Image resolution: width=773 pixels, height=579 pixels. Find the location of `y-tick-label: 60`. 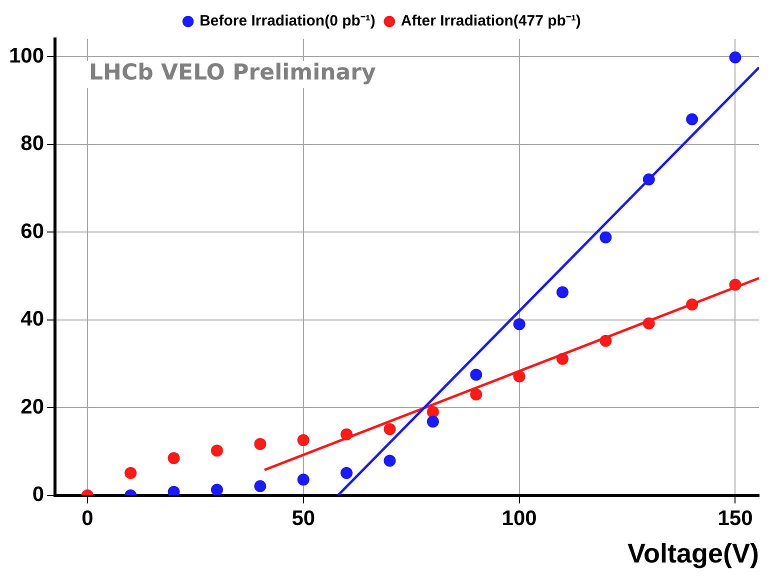

y-tick-label: 60 is located at coordinates (32, 231).